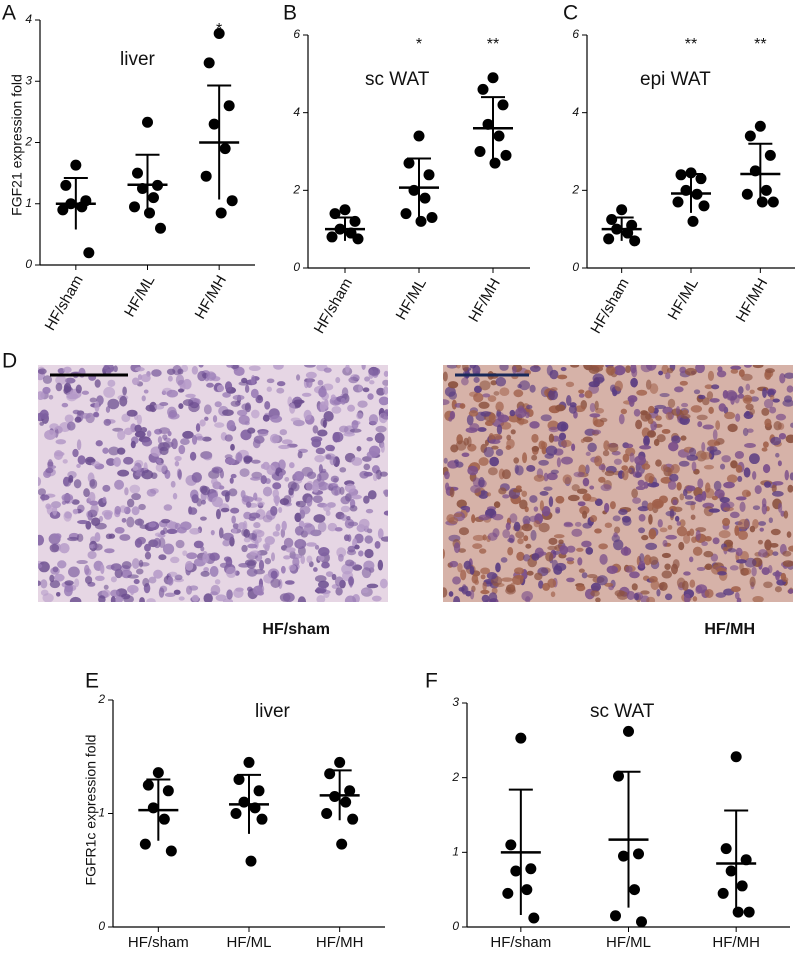  I want to click on annotation: sc WAT, so click(622, 711).